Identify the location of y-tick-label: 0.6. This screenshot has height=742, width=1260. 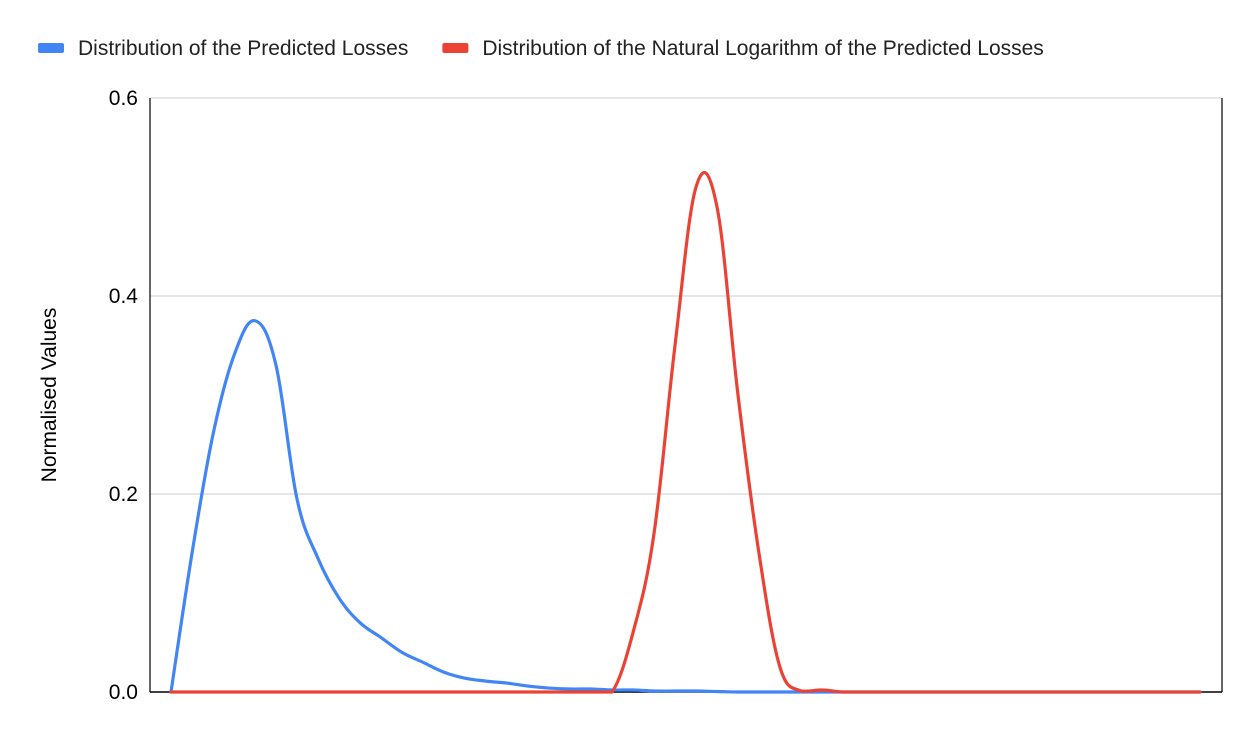
(123, 98).